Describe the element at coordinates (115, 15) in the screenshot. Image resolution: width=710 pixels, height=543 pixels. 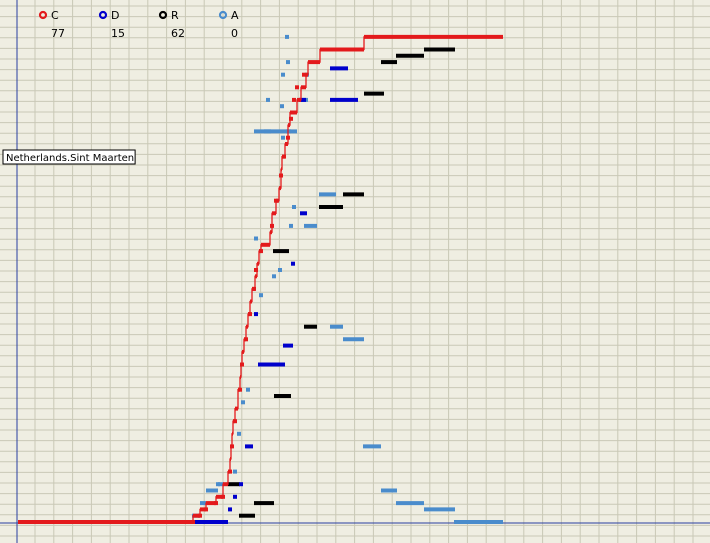
I see `legend-label-D: D` at that location.